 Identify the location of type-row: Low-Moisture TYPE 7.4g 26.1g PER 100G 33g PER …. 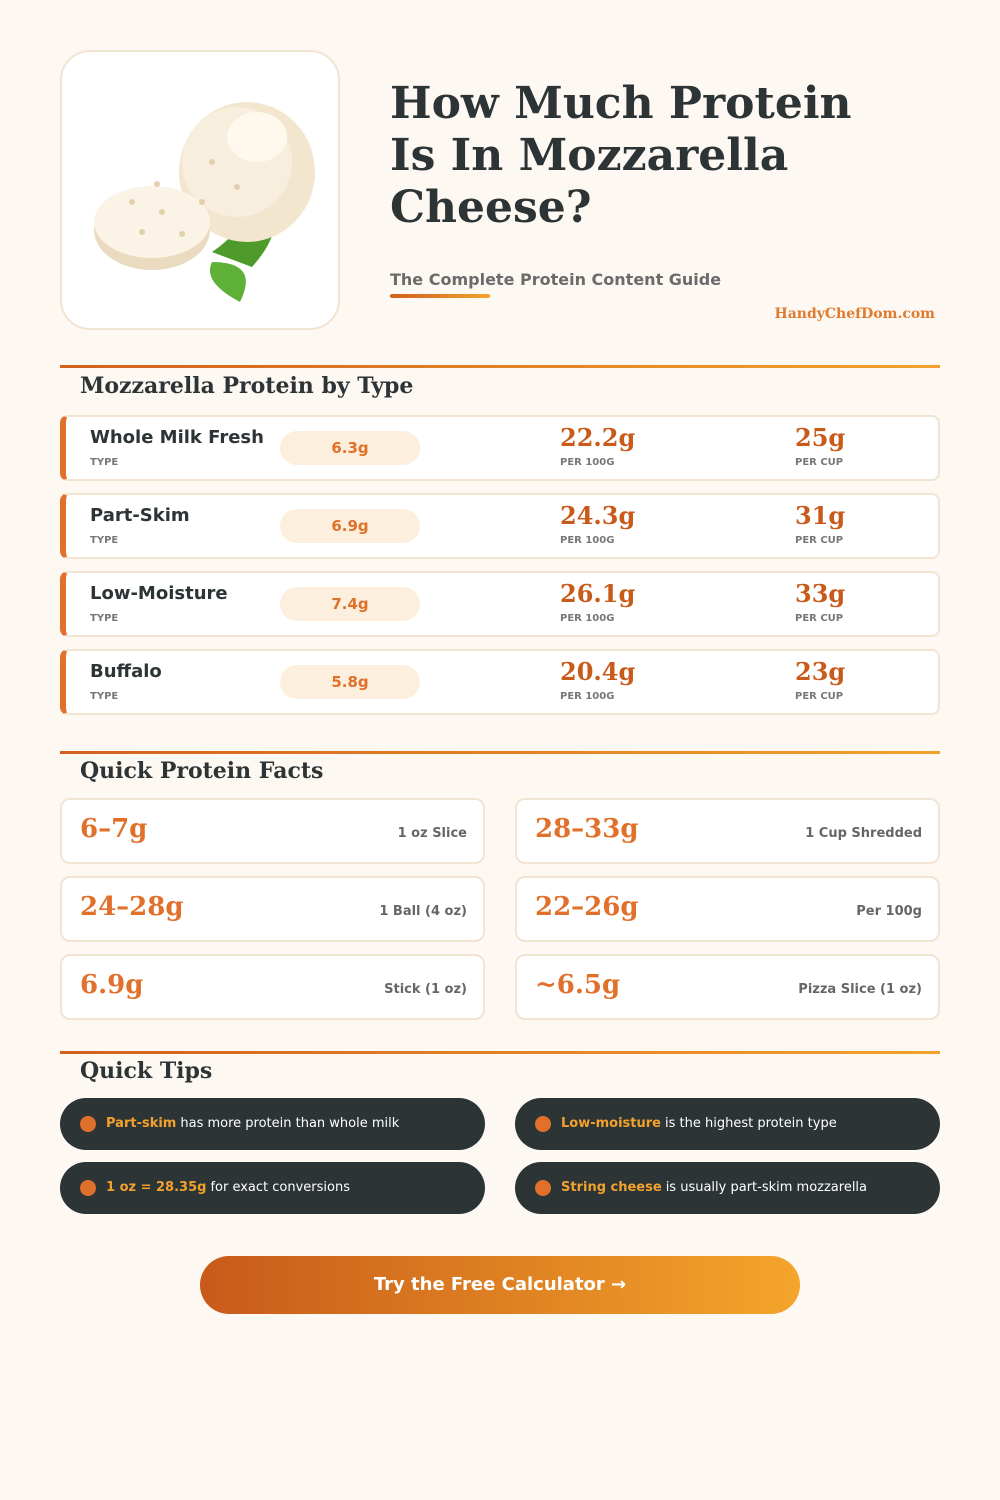
(500, 604).